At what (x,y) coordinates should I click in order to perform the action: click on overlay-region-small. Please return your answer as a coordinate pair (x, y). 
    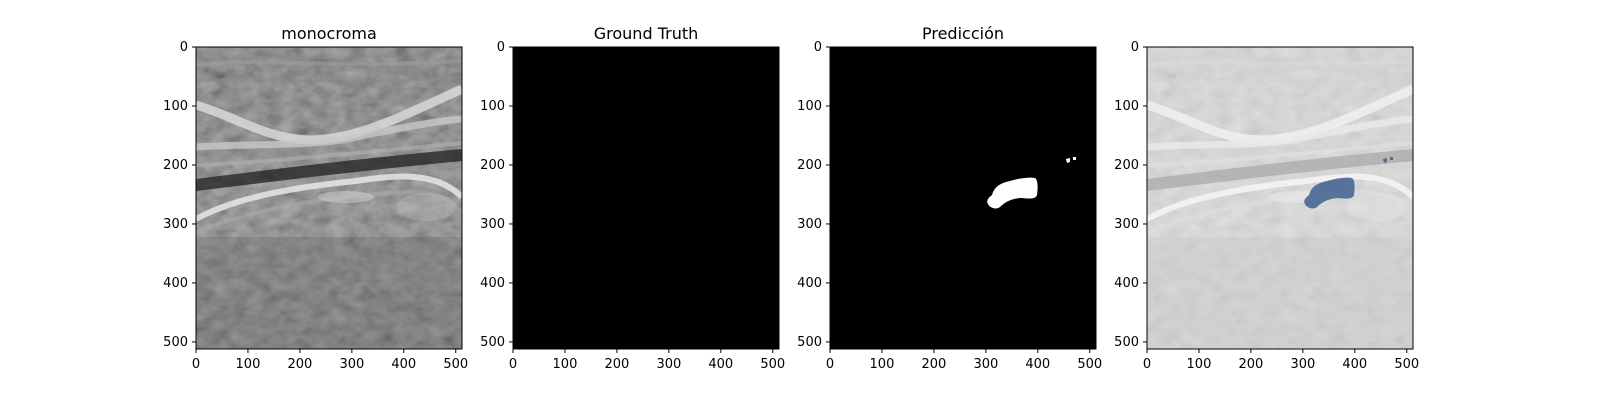
    Looking at the image, I should click on (1388, 160).